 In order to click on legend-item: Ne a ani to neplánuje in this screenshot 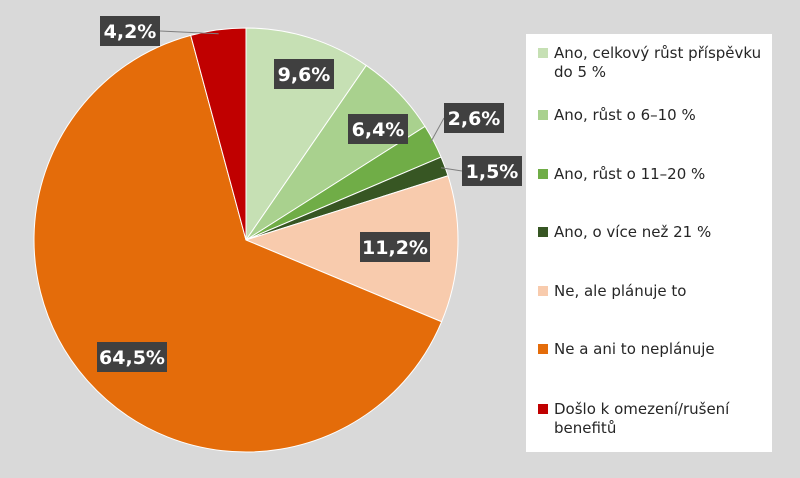, I will do `click(651, 349)`.